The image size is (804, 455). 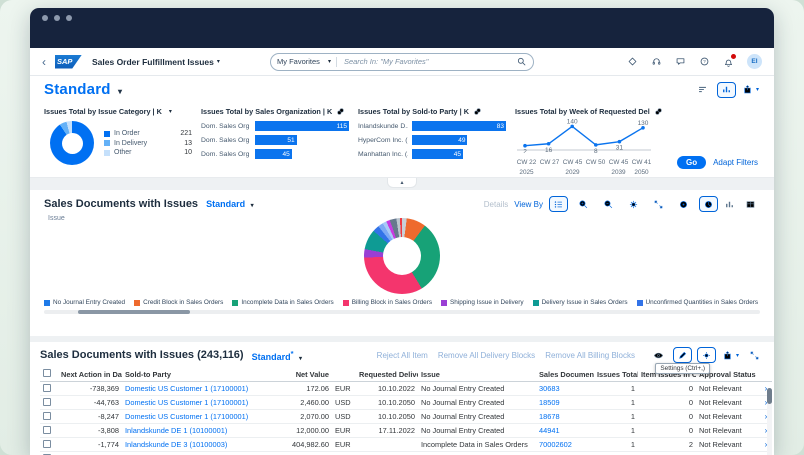 I want to click on bar-row: Manhattan Inc. (... 45, so click(x=410, y=154).